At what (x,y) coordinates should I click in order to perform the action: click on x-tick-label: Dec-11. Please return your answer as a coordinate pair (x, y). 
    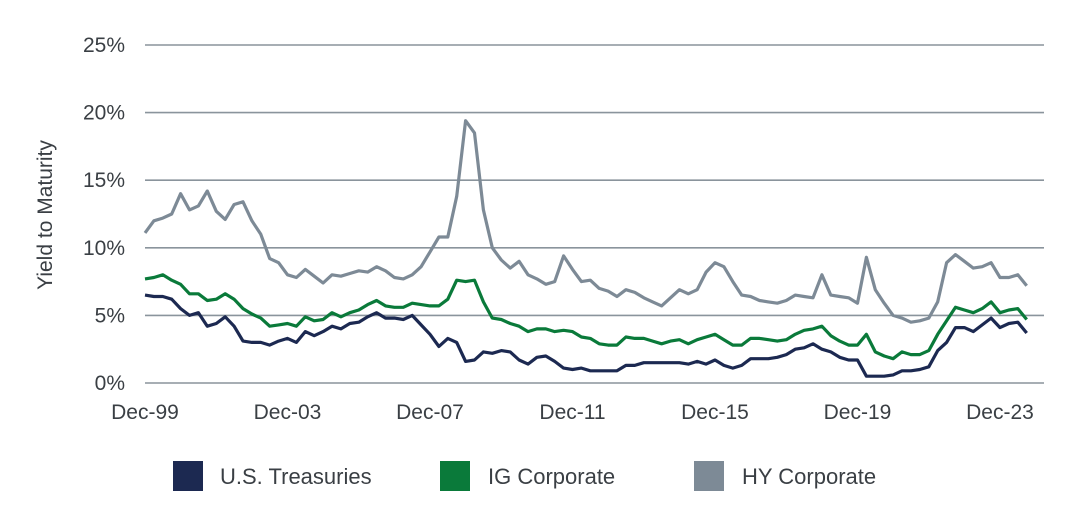
    Looking at the image, I should click on (572, 412).